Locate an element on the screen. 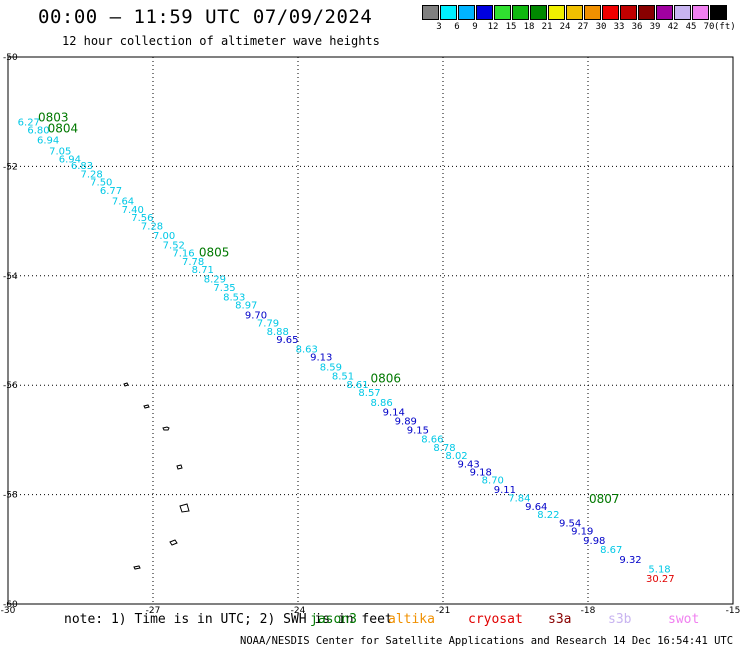 This screenshot has width=740, height=650. lat-tick-label: -50 is located at coordinates (10, 58).